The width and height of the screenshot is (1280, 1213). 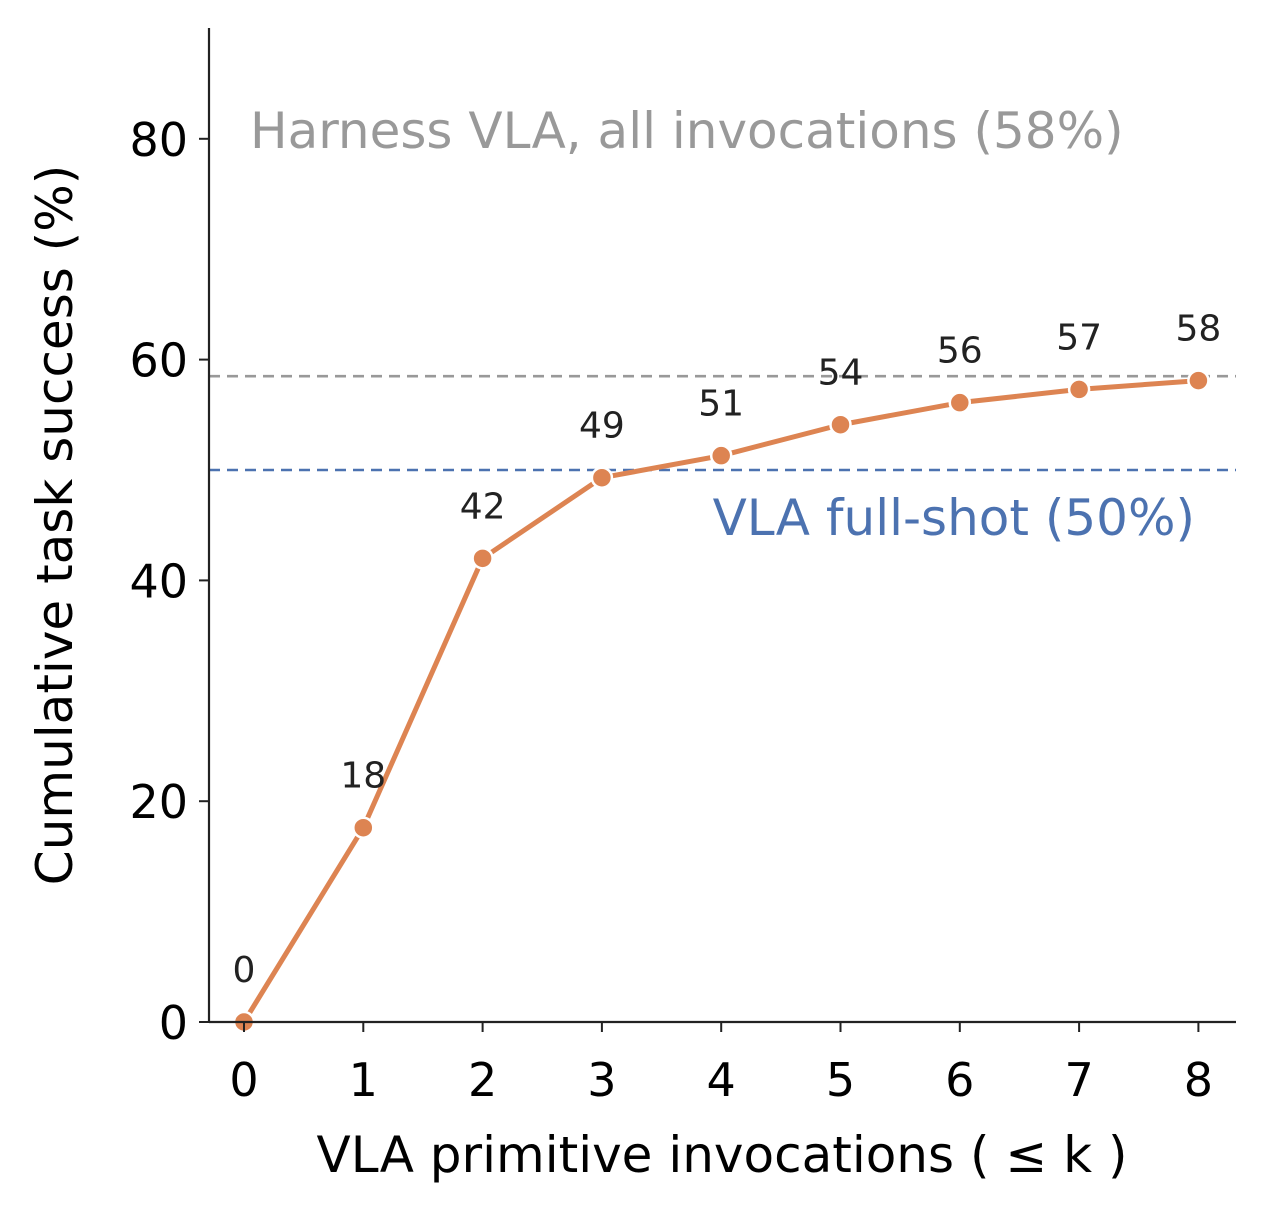 What do you see at coordinates (1198, 329) in the screenshot?
I see `data-label-8: 58` at bounding box center [1198, 329].